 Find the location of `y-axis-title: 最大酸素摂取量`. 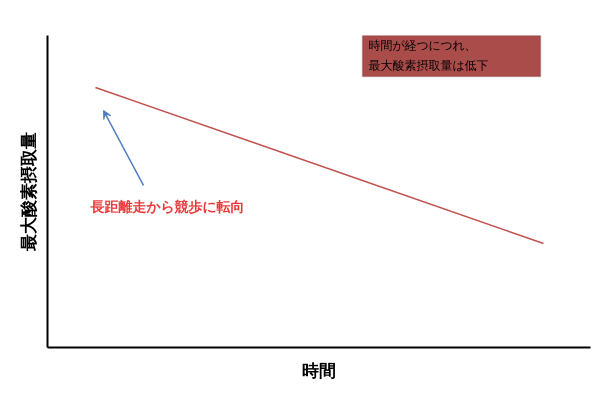

y-axis-title: 最大酸素摂取量 is located at coordinates (30, 192).